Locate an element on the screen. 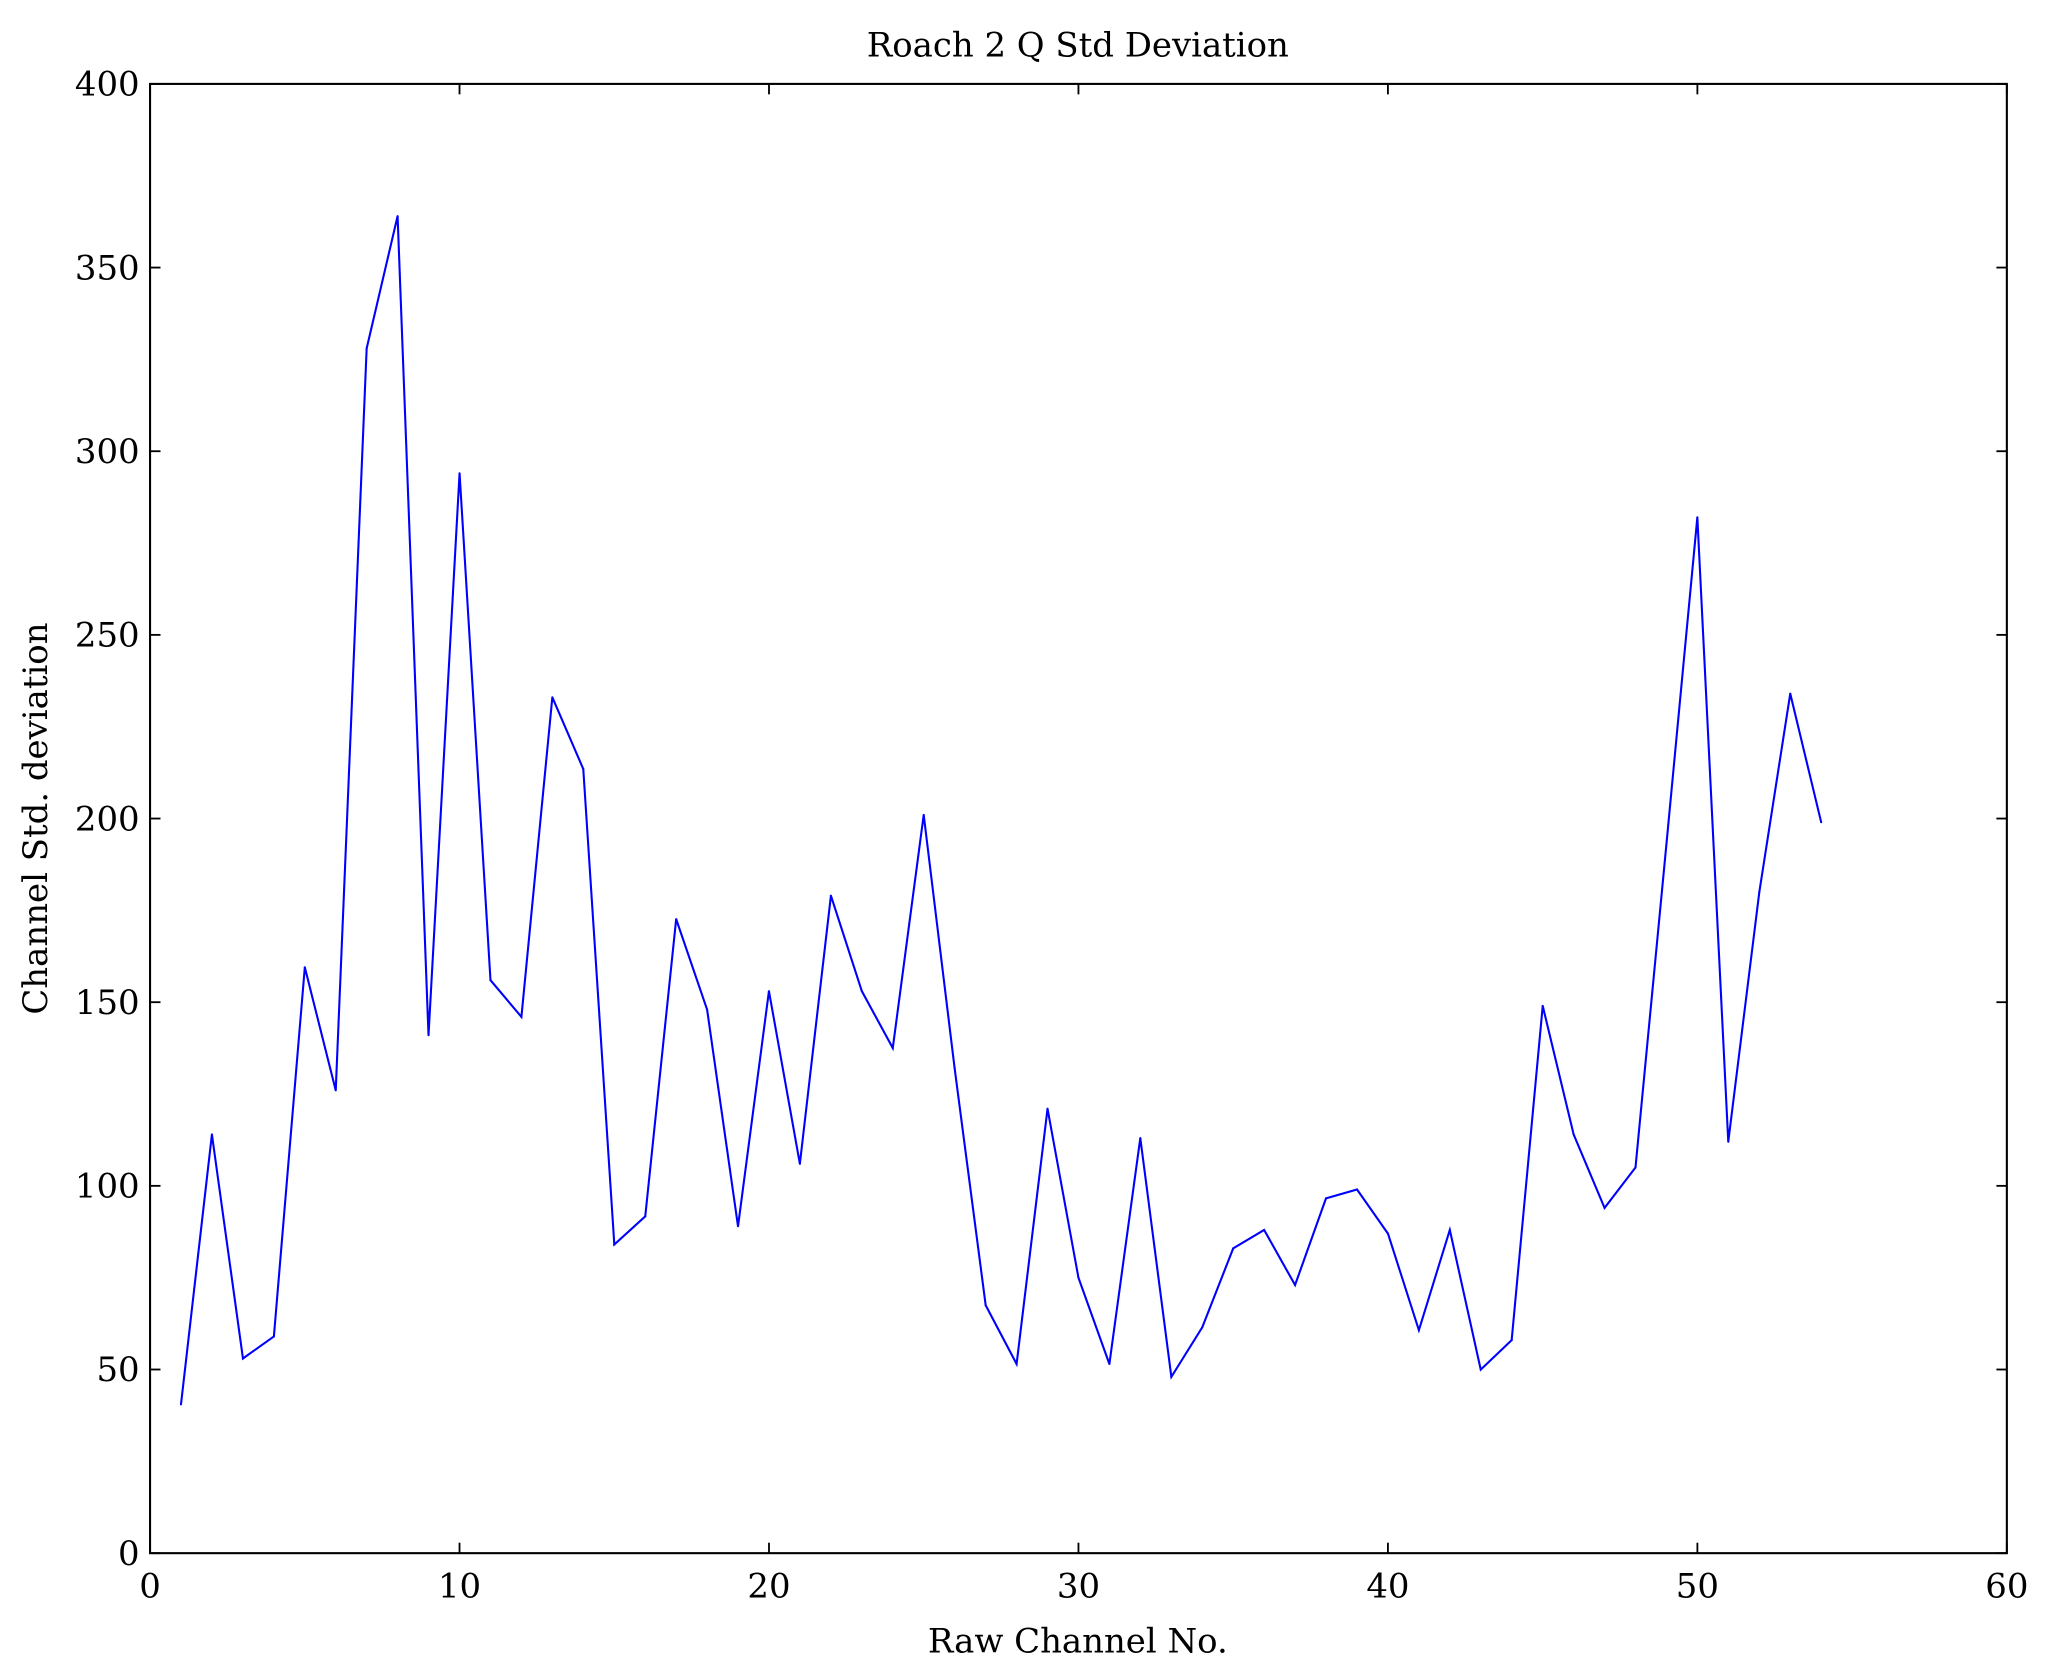 The image size is (2046, 1671). y-tick-label: 50 is located at coordinates (117, 1369).